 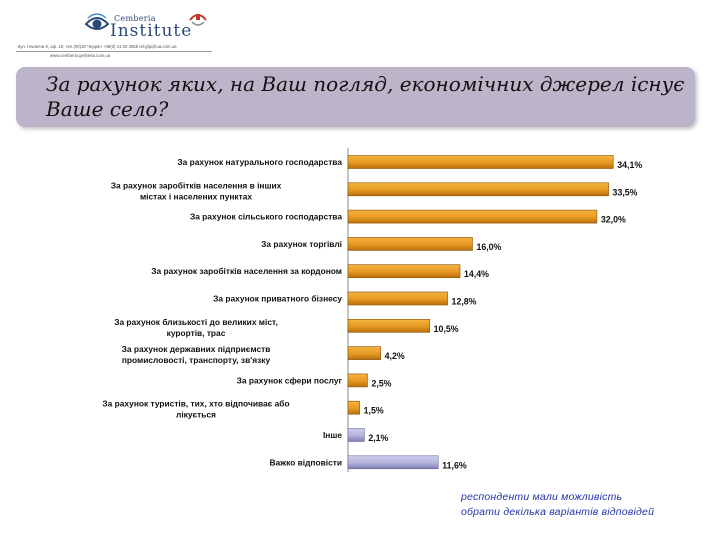 I want to click on footnote-line-2: обрати декілька варіантів відповідей, so click(x=558, y=512).